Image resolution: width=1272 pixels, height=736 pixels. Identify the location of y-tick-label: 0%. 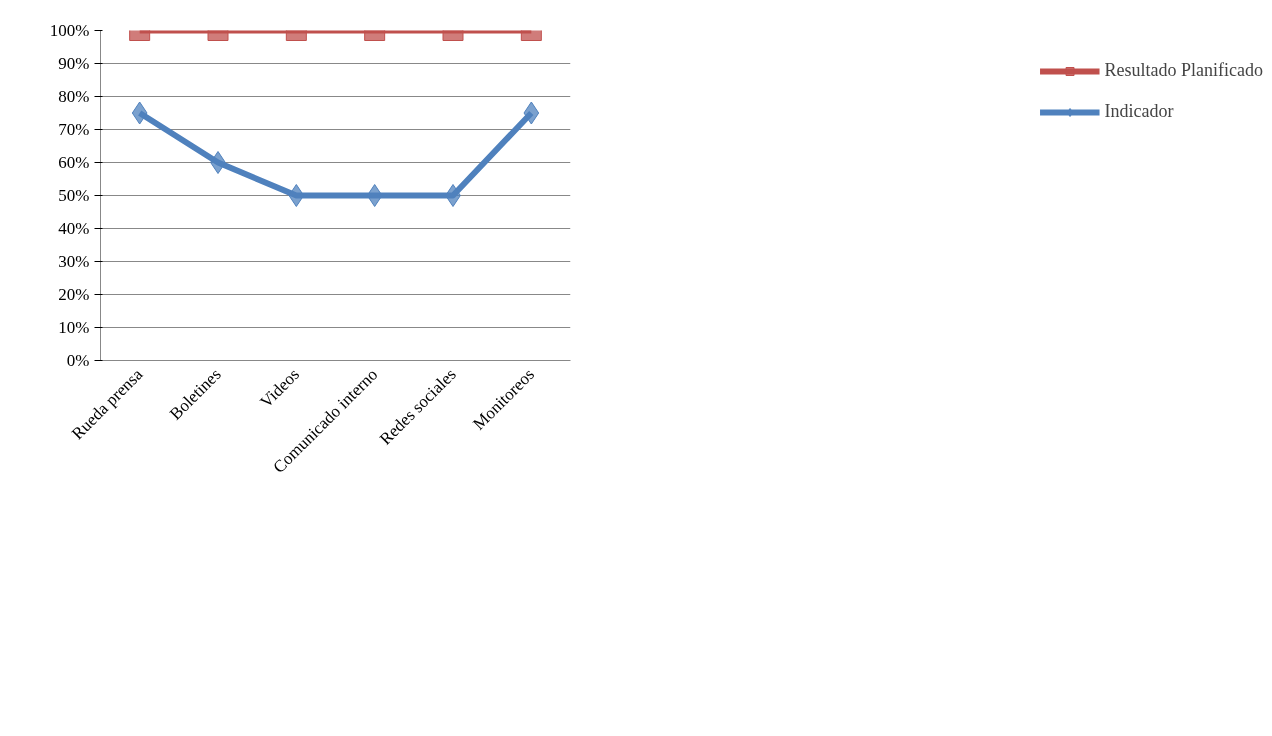
(78, 360).